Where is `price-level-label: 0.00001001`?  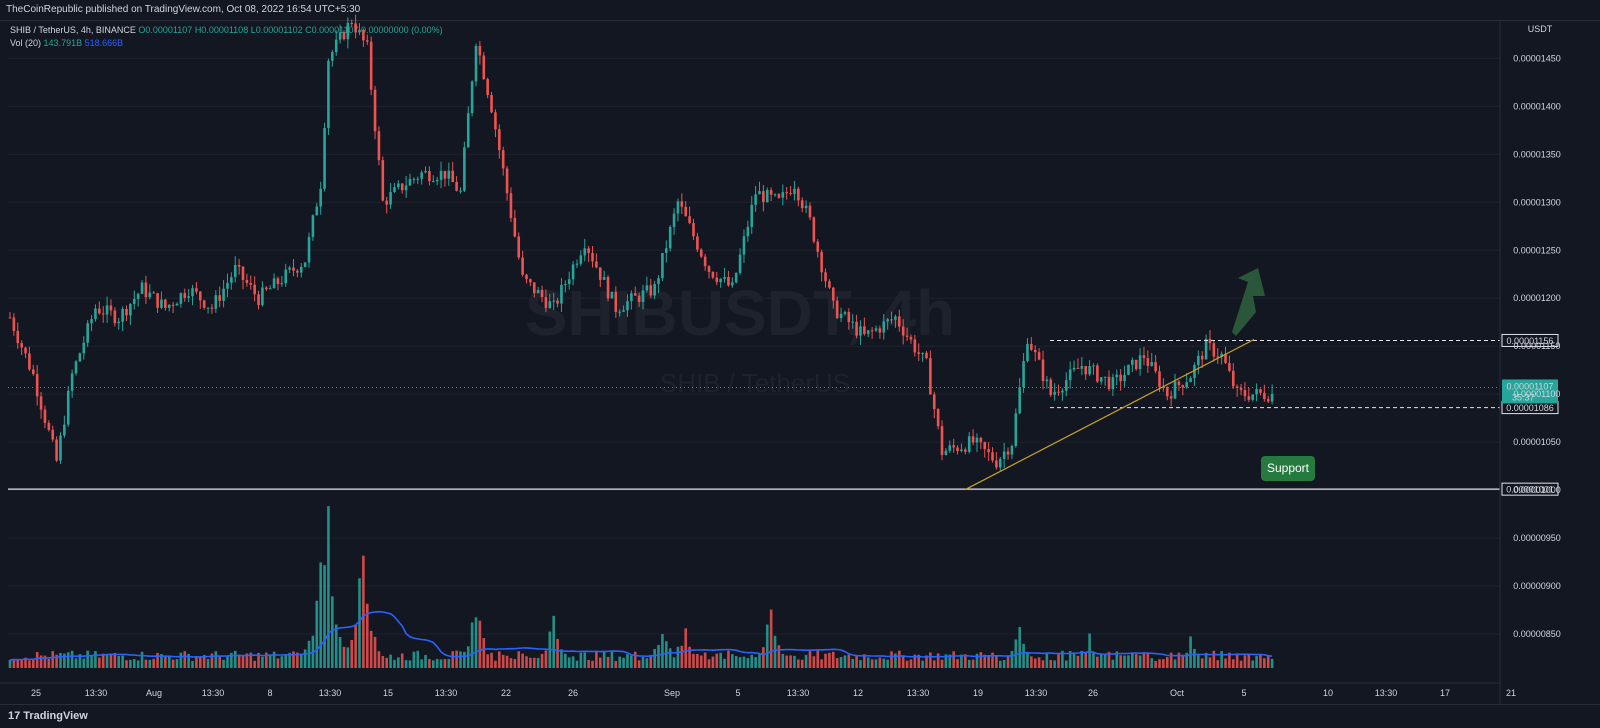 price-level-label: 0.00001001 is located at coordinates (1530, 490).